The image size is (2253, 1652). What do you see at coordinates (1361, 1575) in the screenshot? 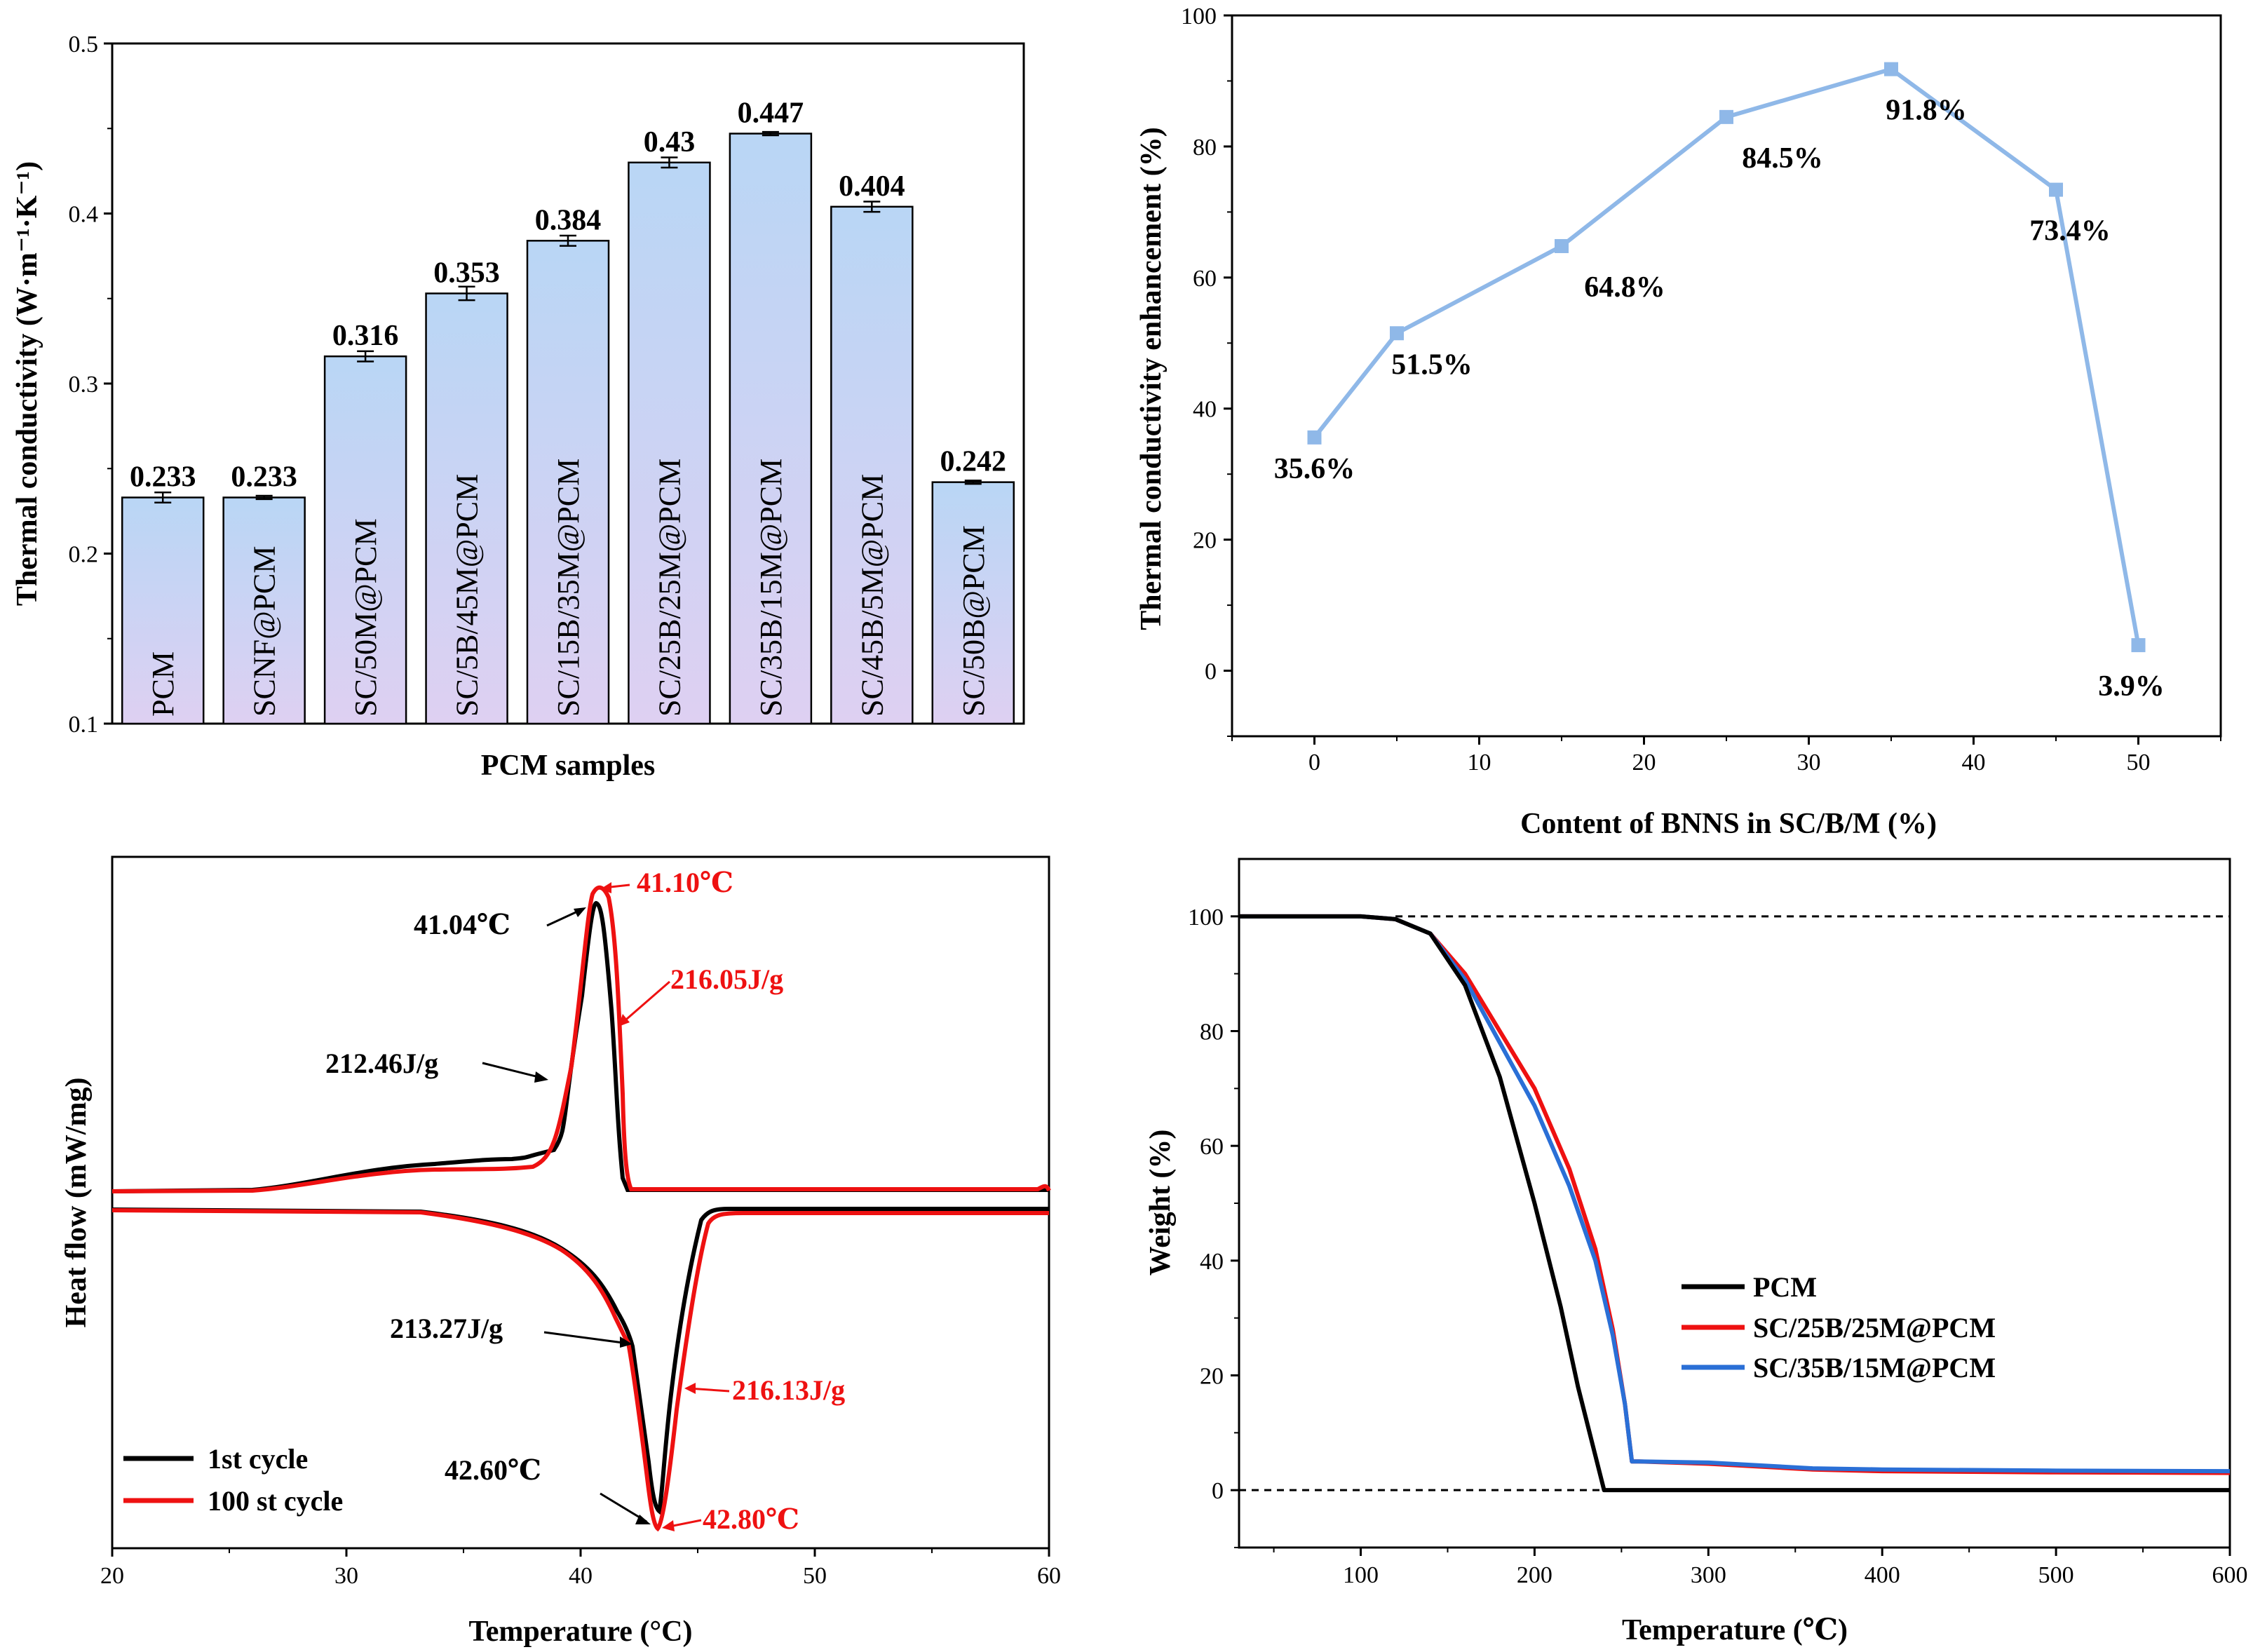
I see `tga-x-tick-label: 100` at bounding box center [1361, 1575].